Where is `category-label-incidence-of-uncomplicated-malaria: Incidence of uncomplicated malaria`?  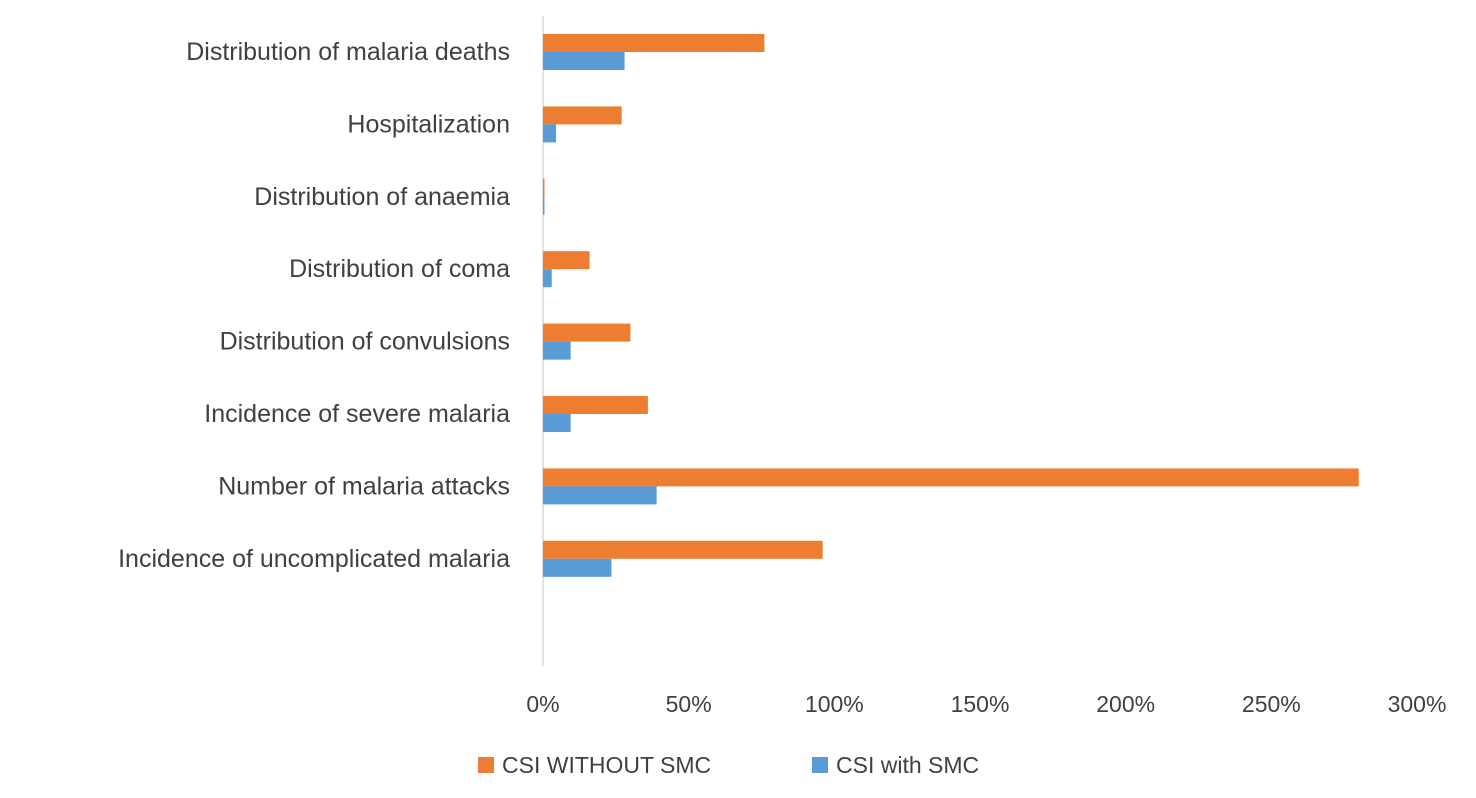 category-label-incidence-of-uncomplicated-malaria: Incidence of uncomplicated malaria is located at coordinates (314, 559).